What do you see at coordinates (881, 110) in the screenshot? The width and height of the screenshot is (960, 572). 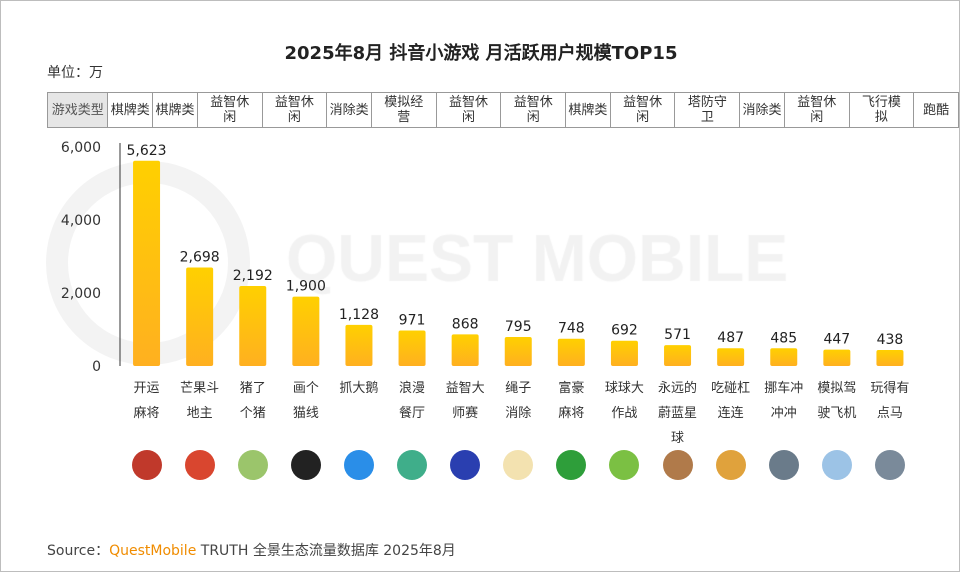 I see `category-type-cell: 飞行模拟` at bounding box center [881, 110].